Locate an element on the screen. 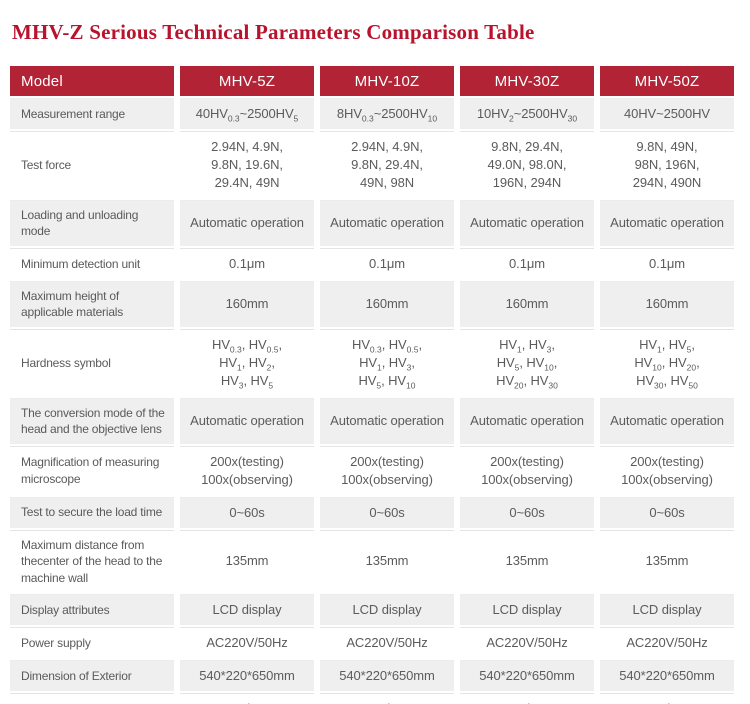 This screenshot has width=750, height=704. cell-value: 9.8N, 49N, 98N, 196N, 294N, 490N is located at coordinates (667, 164).